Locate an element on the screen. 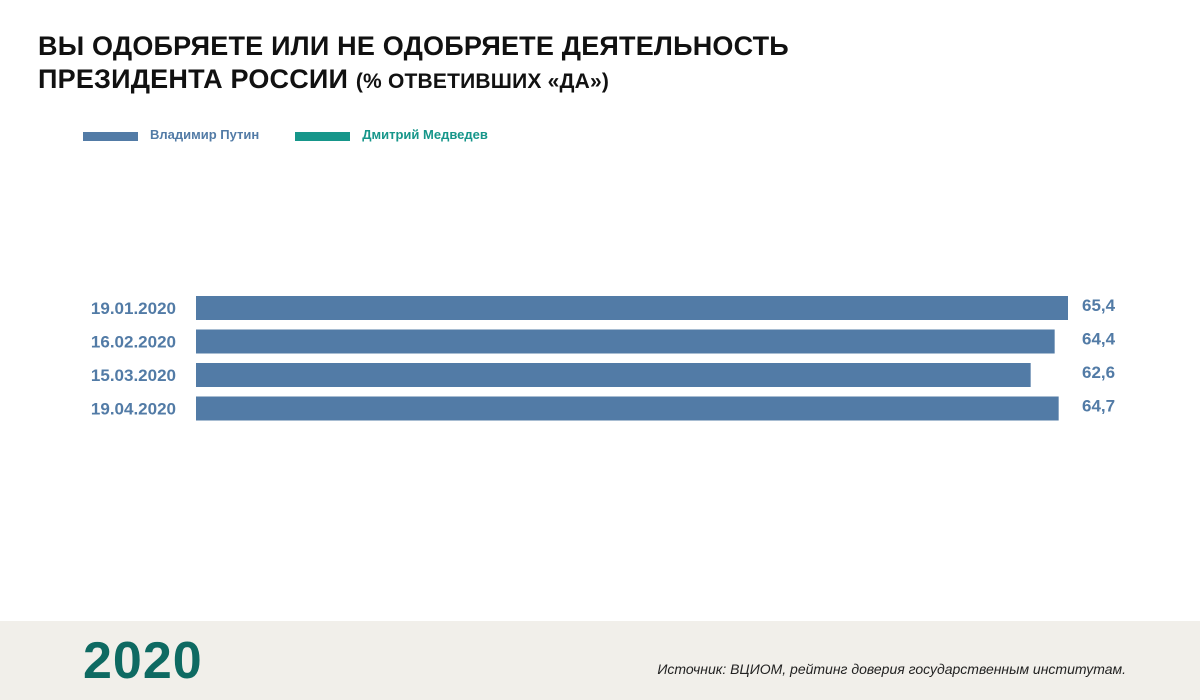 This screenshot has width=1200, height=700. category-label: 19.01.2020 is located at coordinates (133, 308).